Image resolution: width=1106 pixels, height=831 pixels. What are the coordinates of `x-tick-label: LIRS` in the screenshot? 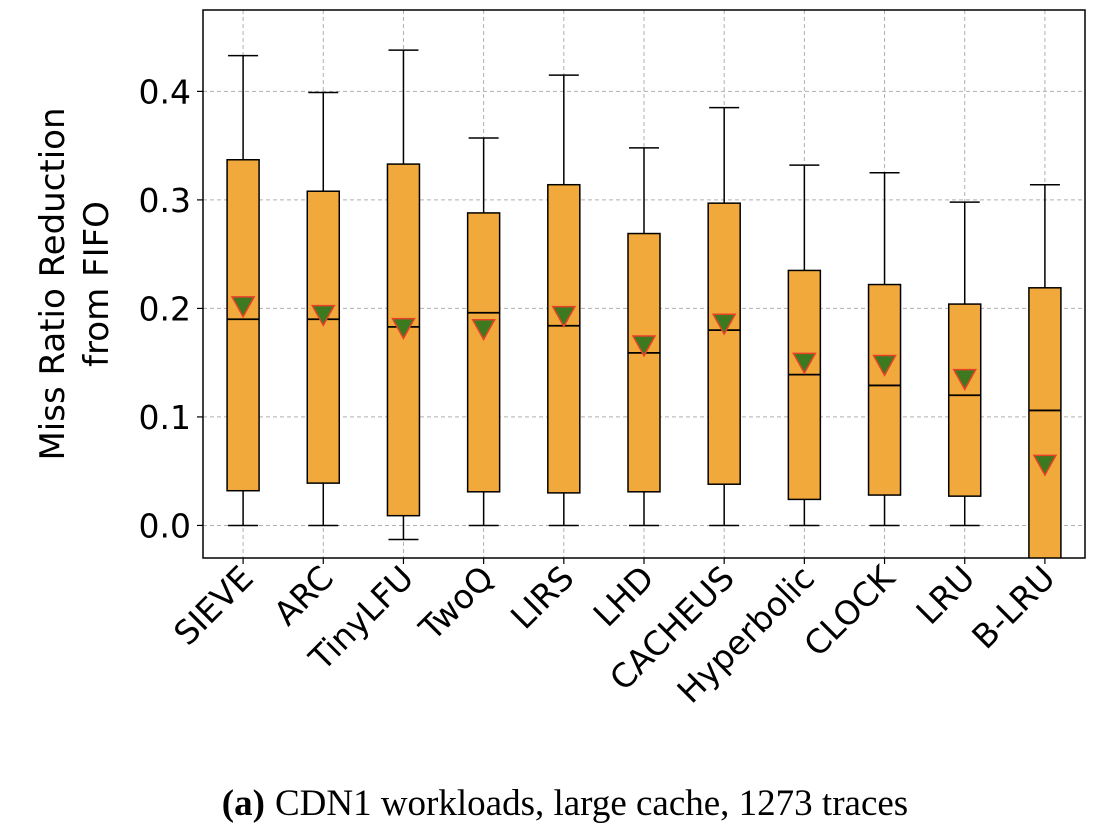 It's located at (542, 597).